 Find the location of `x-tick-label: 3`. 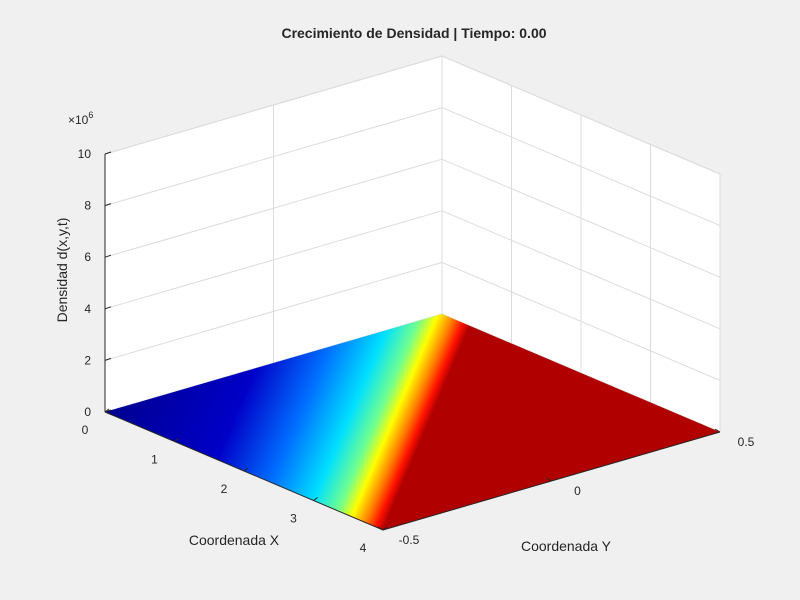

x-tick-label: 3 is located at coordinates (293, 519).